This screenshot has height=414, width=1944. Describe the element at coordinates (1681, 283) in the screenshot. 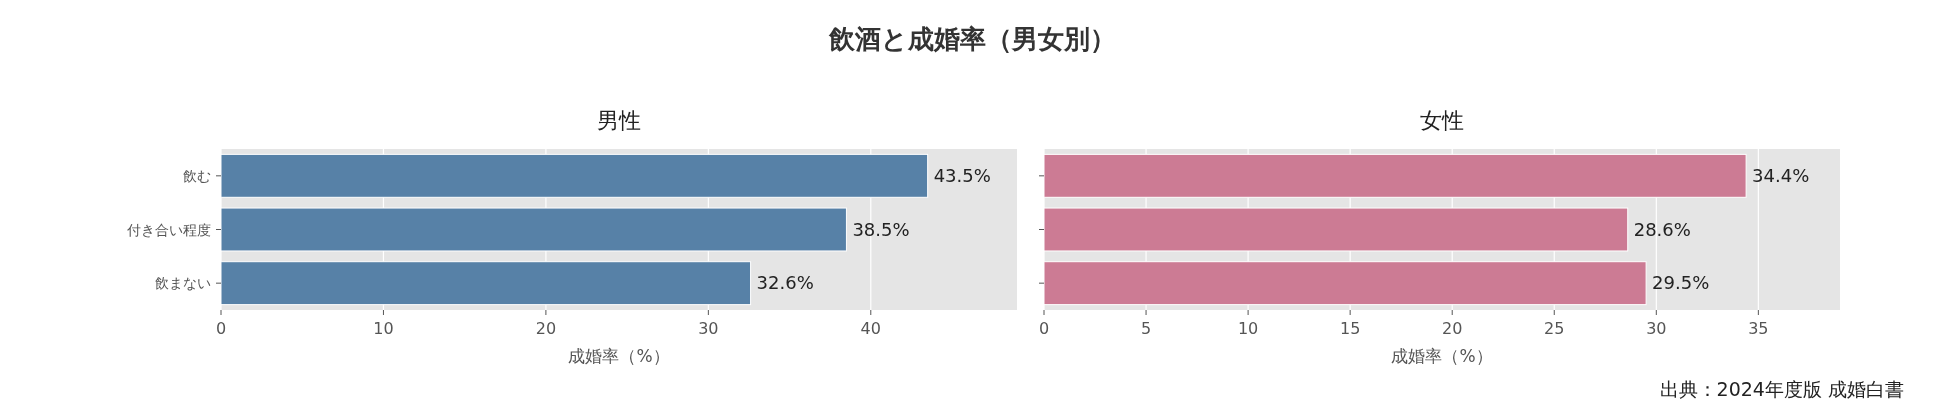

I see `data-label: 29.5%` at that location.